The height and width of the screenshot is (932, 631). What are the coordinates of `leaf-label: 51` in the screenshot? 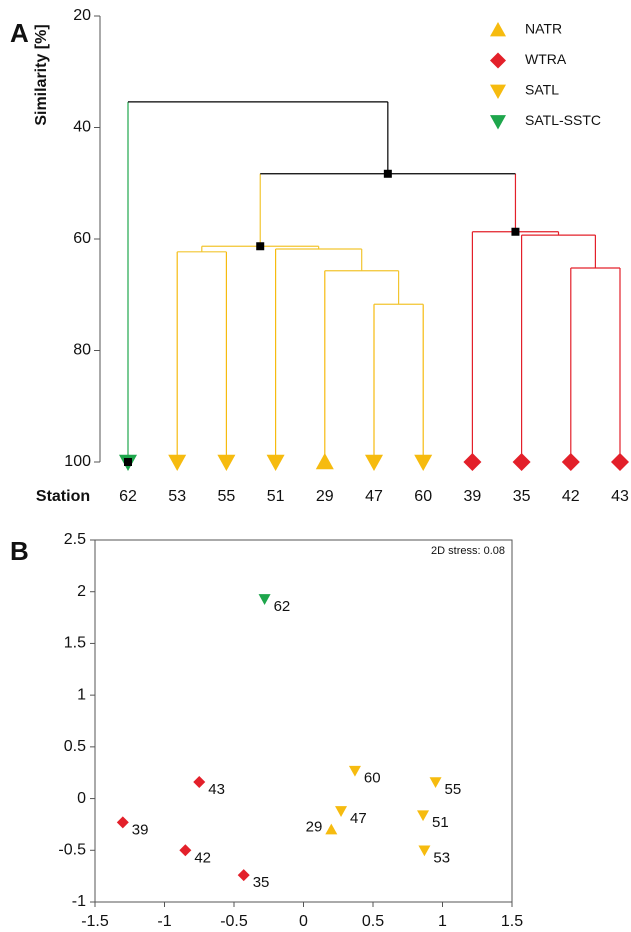 It's located at (276, 496).